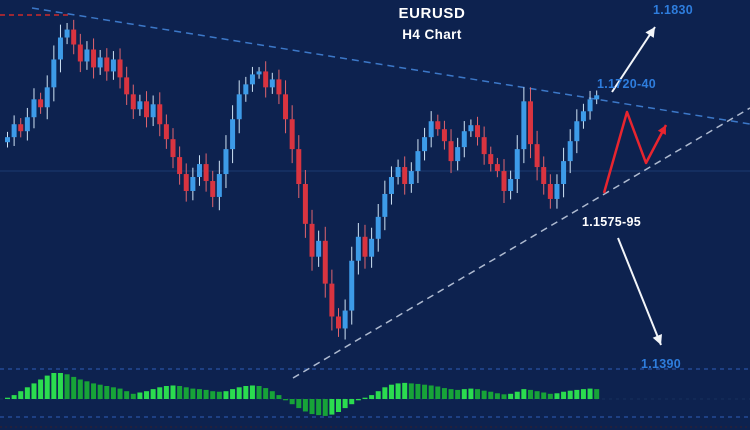  Describe the element at coordinates (432, 34) in the screenshot. I see `chart-timeframe-label: H4 Chart` at that location.